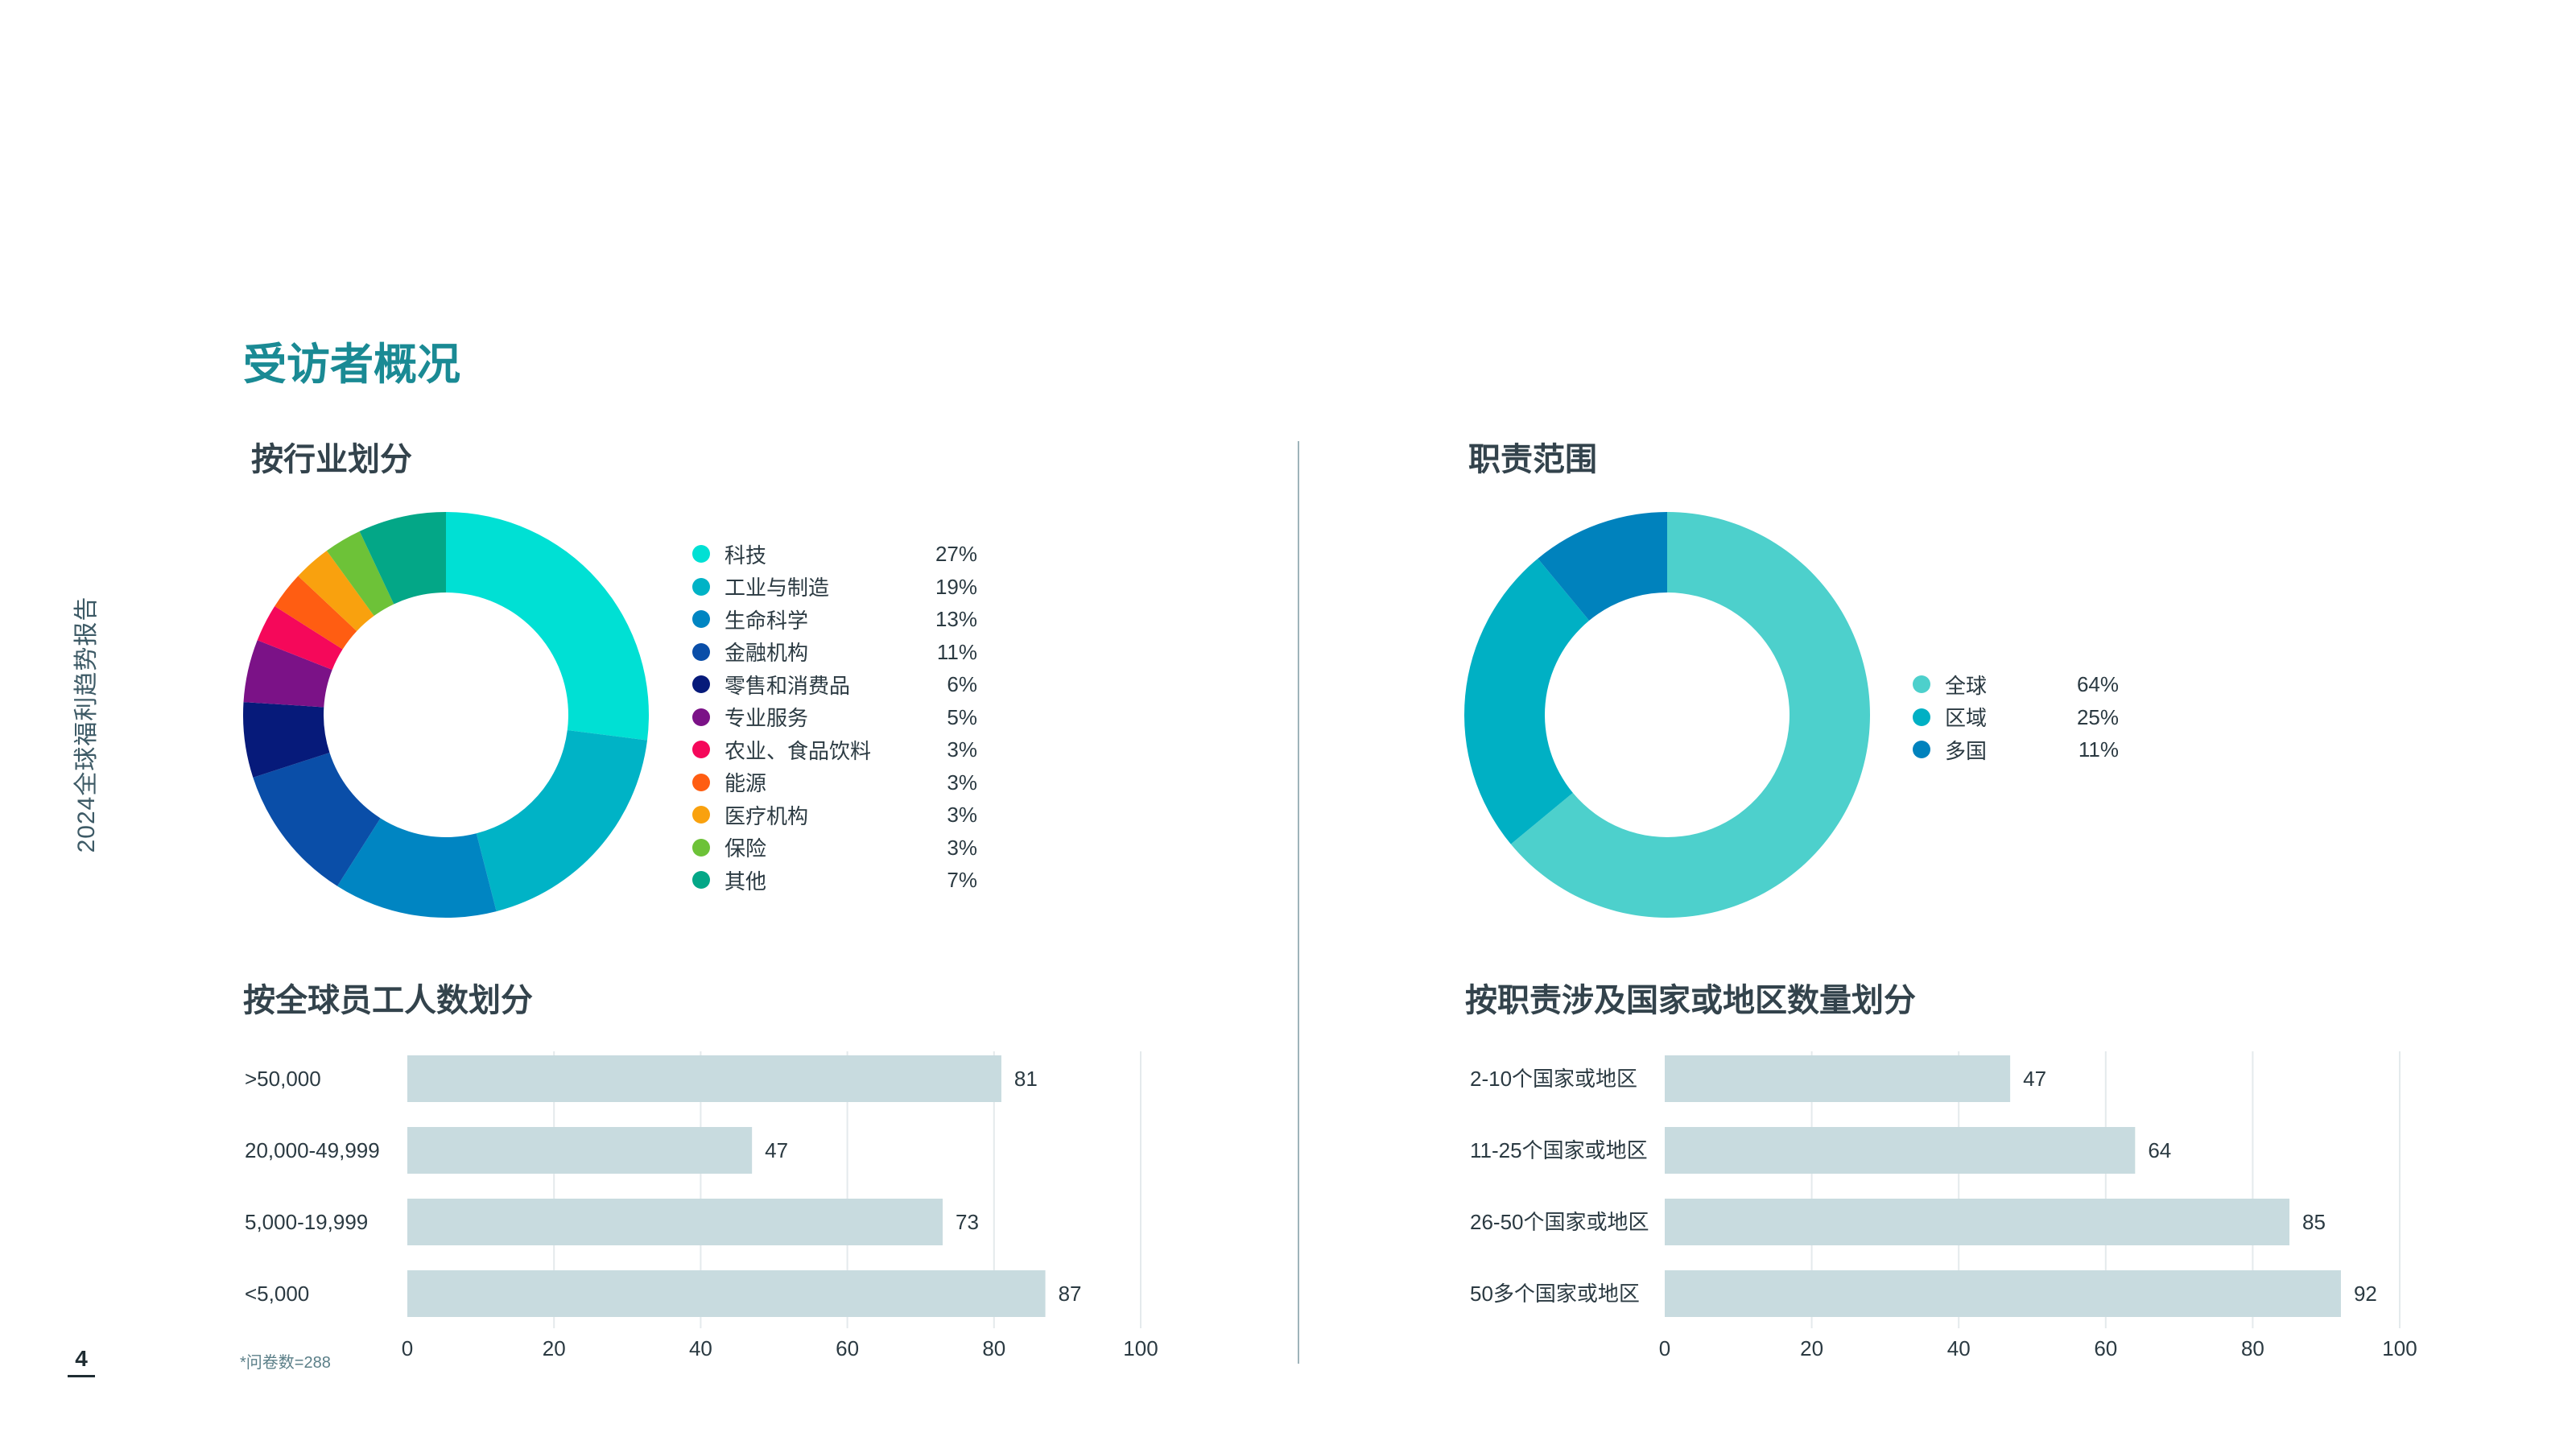 Image resolution: width=2576 pixels, height=1449 pixels. Describe the element at coordinates (962, 880) in the screenshot. I see `legend-value: 7%` at that location.